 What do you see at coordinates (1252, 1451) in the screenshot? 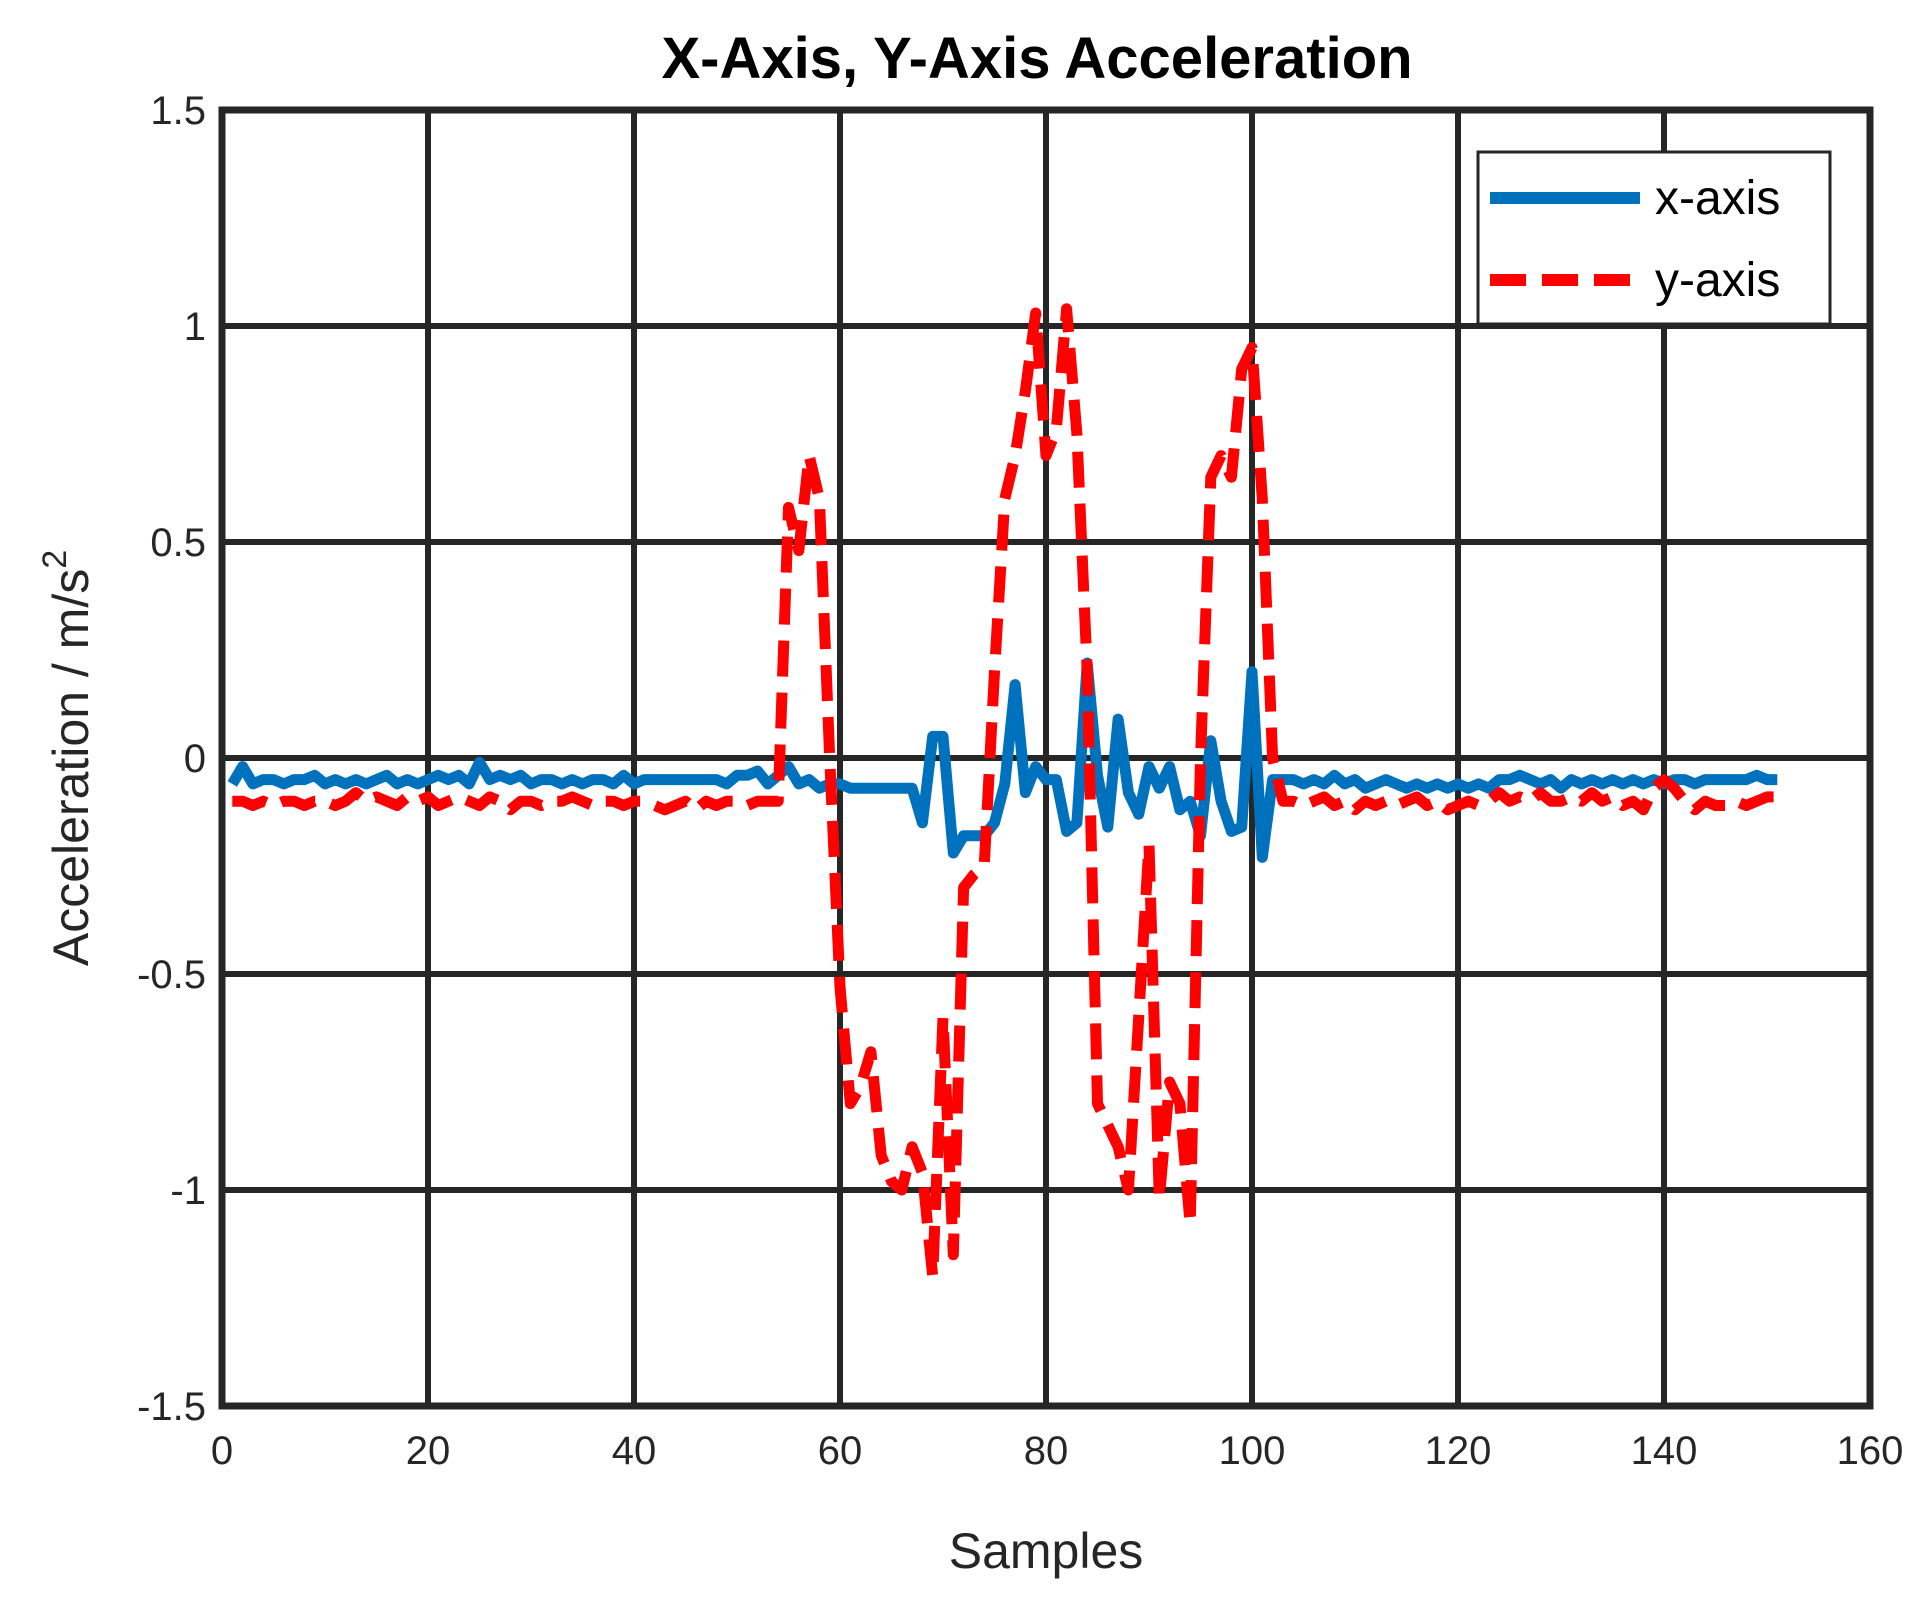
I see `x-tick-label: 100` at bounding box center [1252, 1451].